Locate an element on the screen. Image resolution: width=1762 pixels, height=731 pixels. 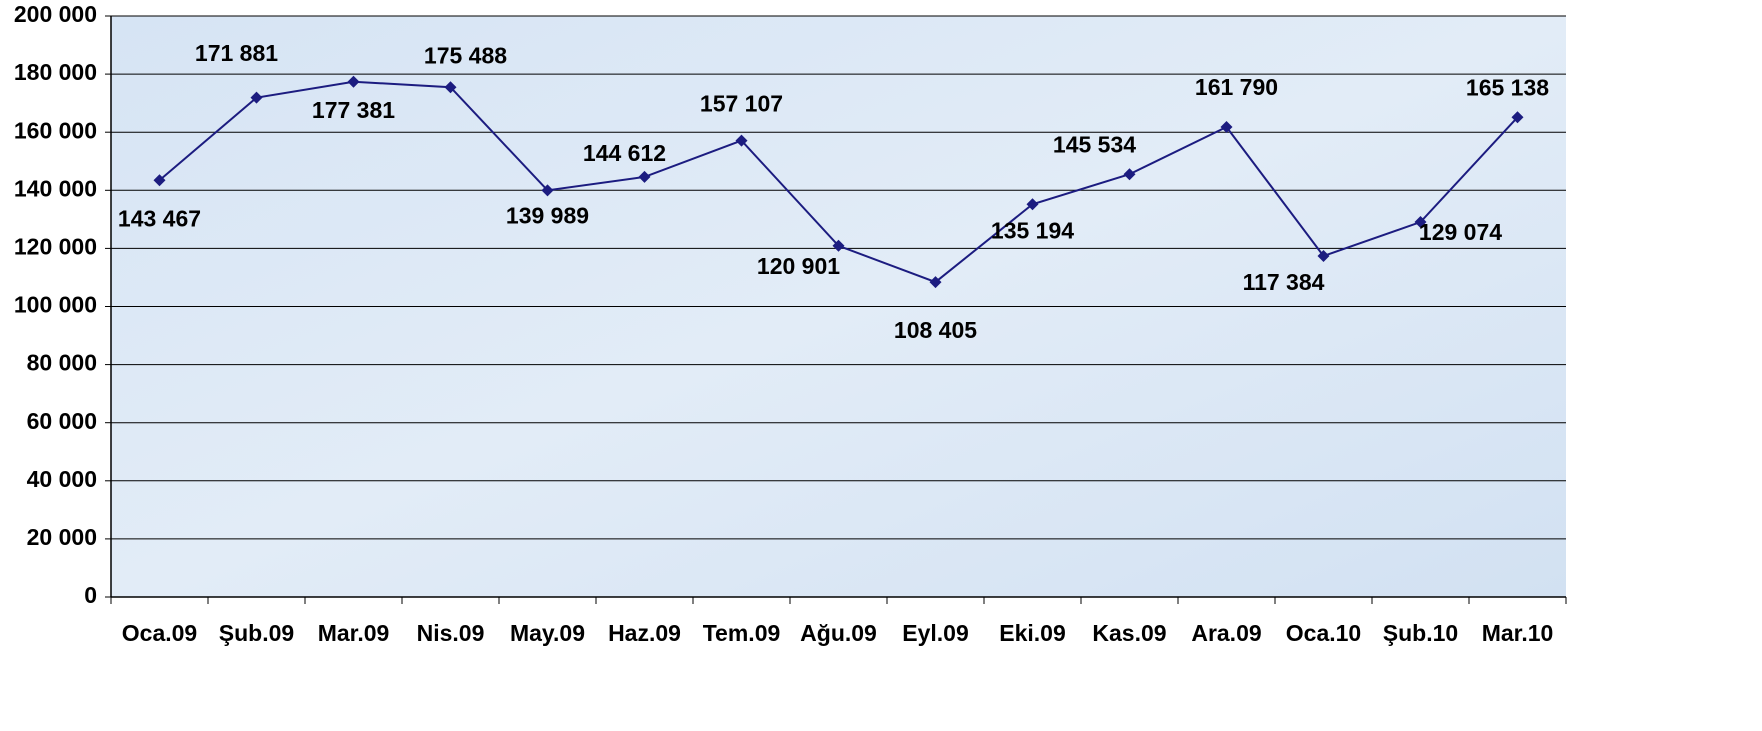
x-tick-label: Nis.09 is located at coordinates (451, 633).